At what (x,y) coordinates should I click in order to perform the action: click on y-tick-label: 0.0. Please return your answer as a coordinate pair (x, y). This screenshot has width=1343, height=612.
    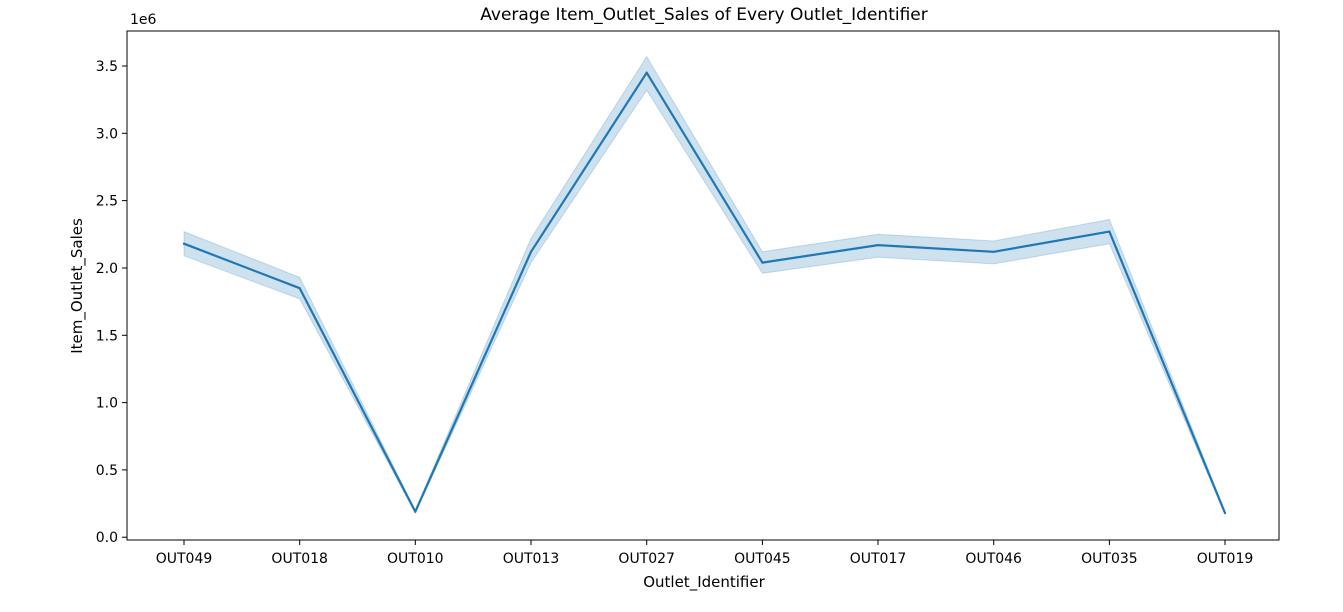
    Looking at the image, I should click on (107, 538).